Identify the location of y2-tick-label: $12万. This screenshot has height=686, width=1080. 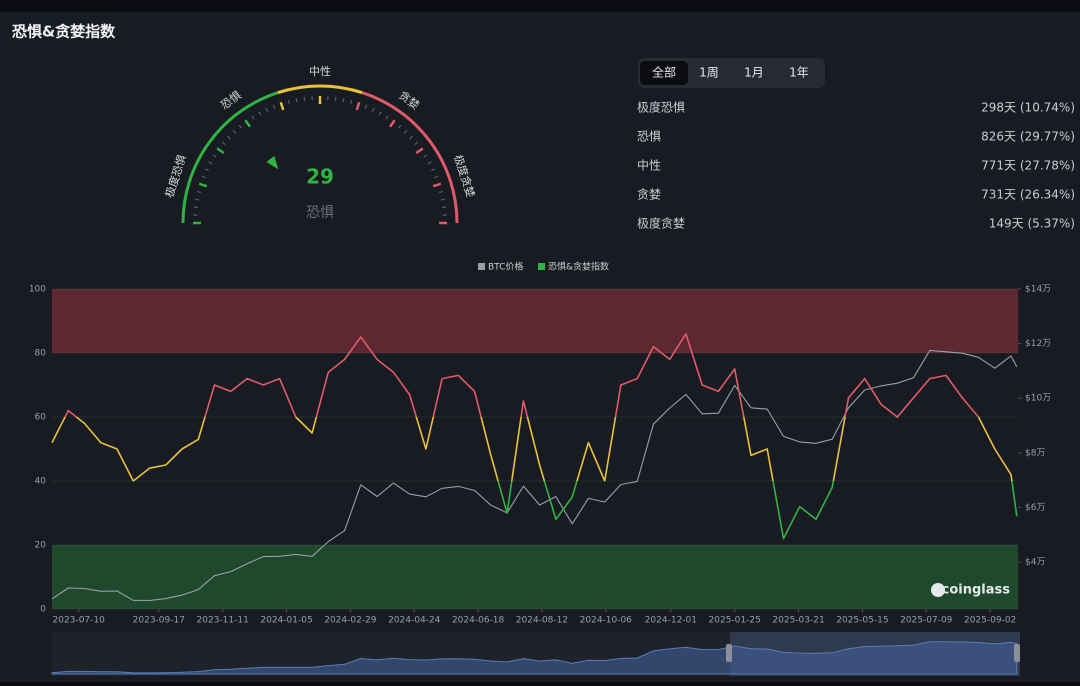
(1038, 344).